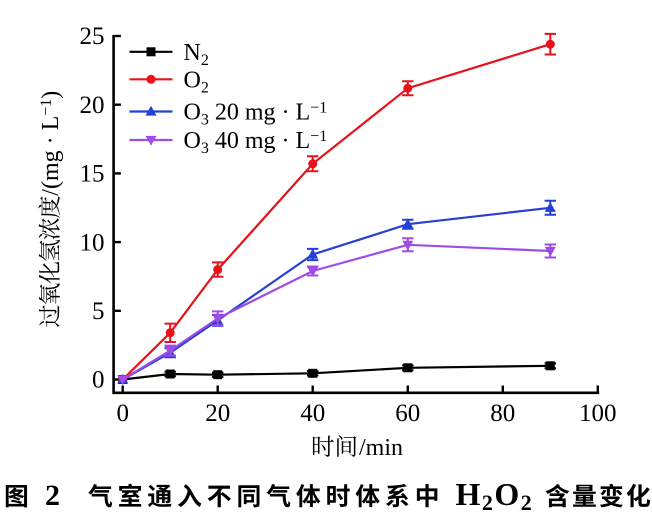 This screenshot has width=652, height=522. What do you see at coordinates (502, 413) in the screenshot?
I see `svg-text: 80` at bounding box center [502, 413].